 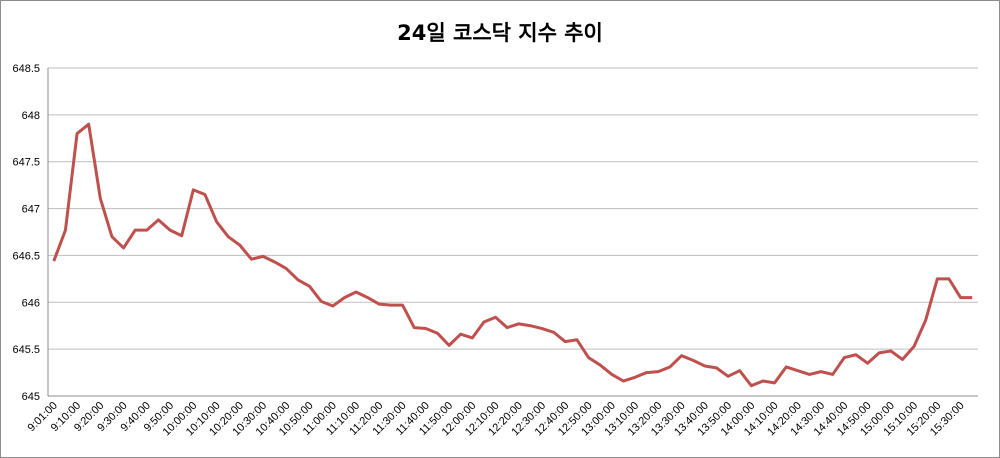 I want to click on y-tick-label: 645.5, so click(x=26, y=350).